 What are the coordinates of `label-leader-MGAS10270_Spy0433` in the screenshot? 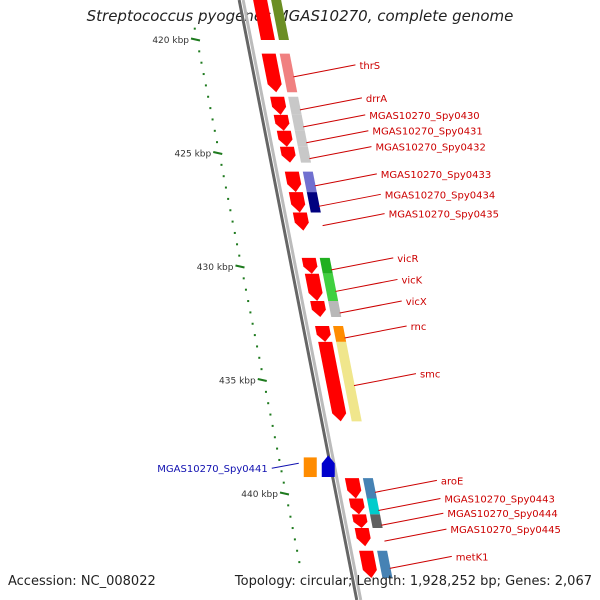 It's located at (345, 180).